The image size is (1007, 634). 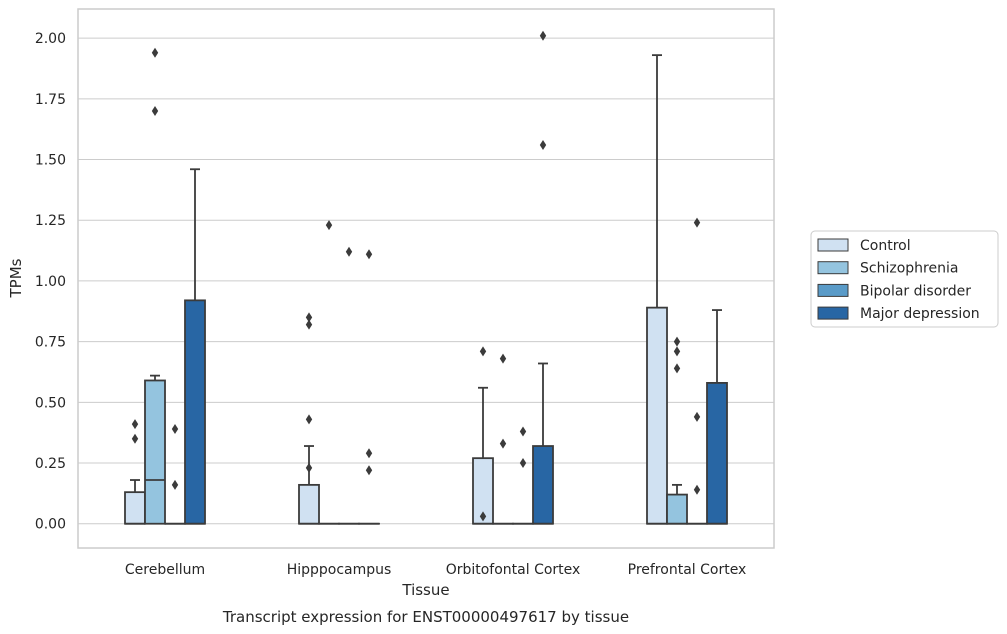 I want to click on legend-label: Control, so click(x=885, y=246).